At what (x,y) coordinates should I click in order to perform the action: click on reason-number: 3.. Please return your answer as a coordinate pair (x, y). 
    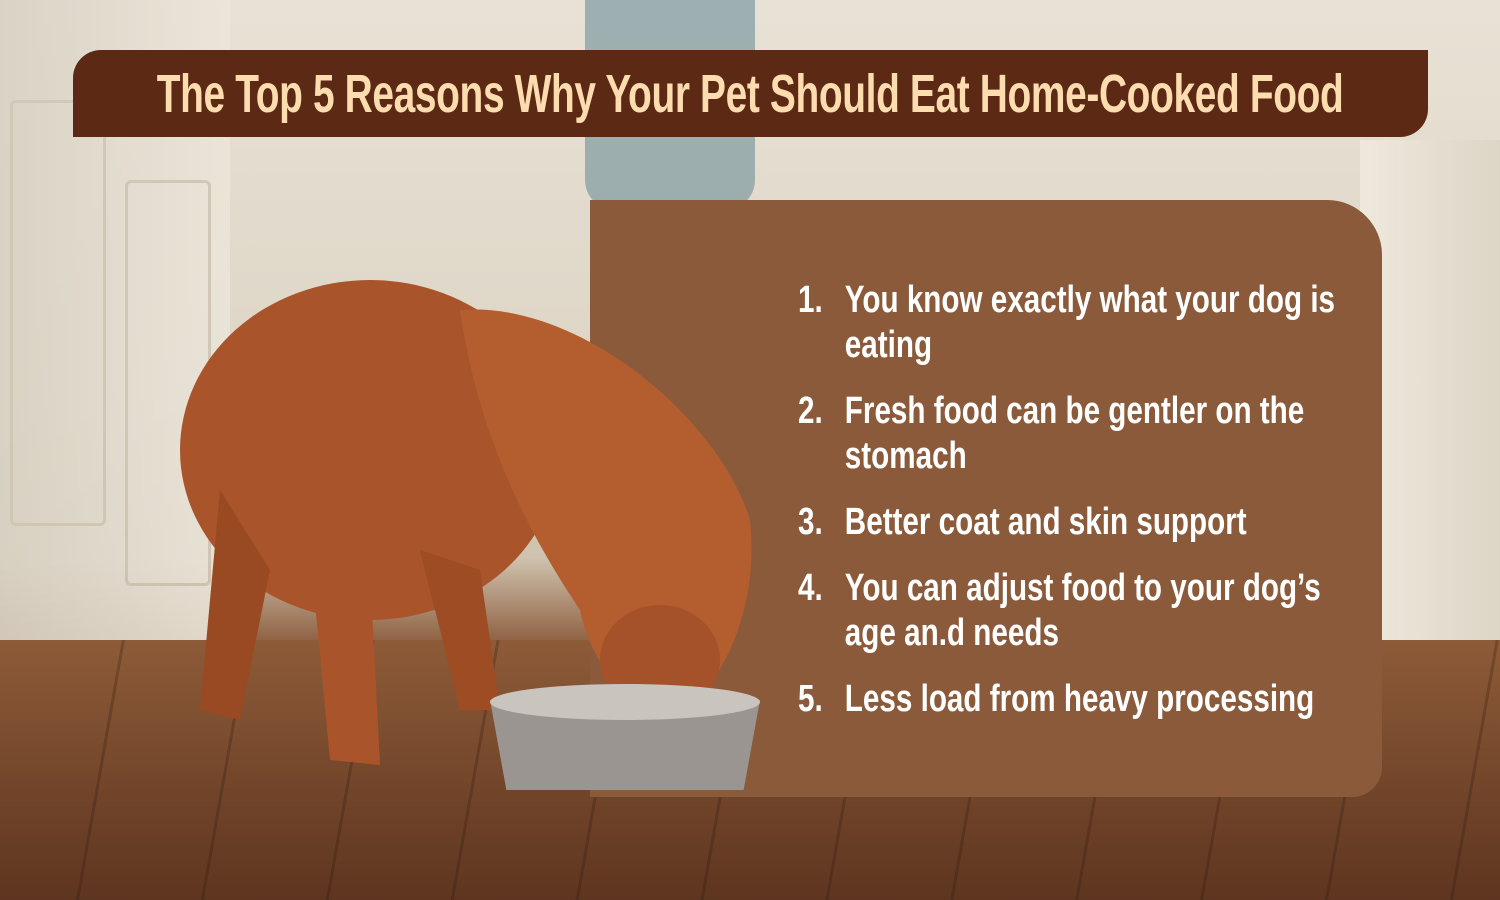
    Looking at the image, I should click on (810, 522).